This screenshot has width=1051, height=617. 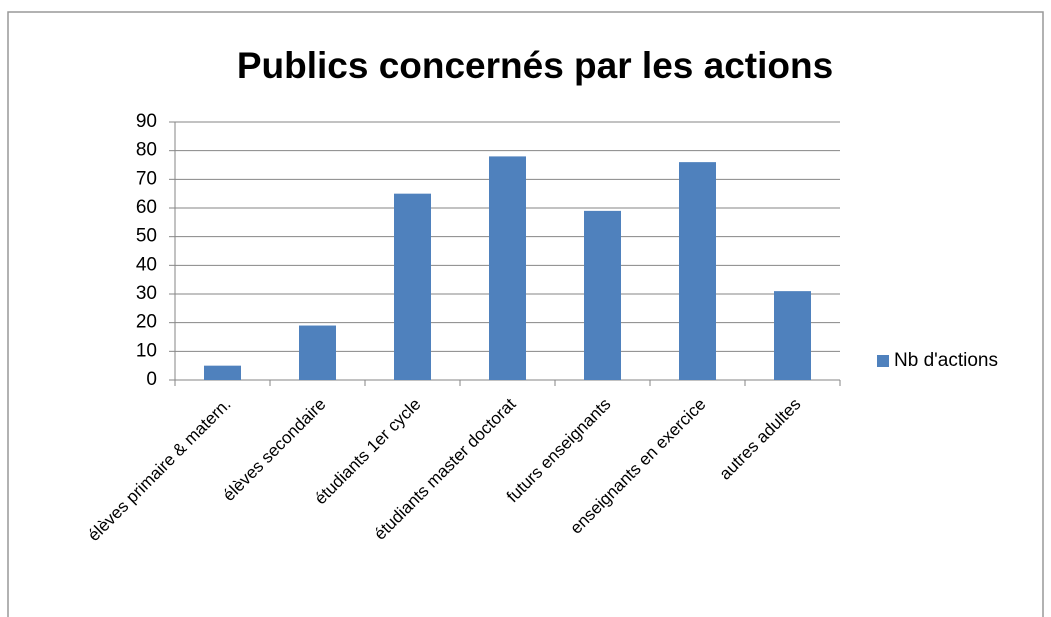 What do you see at coordinates (146, 350) in the screenshot?
I see `y-tick-label: 10` at bounding box center [146, 350].